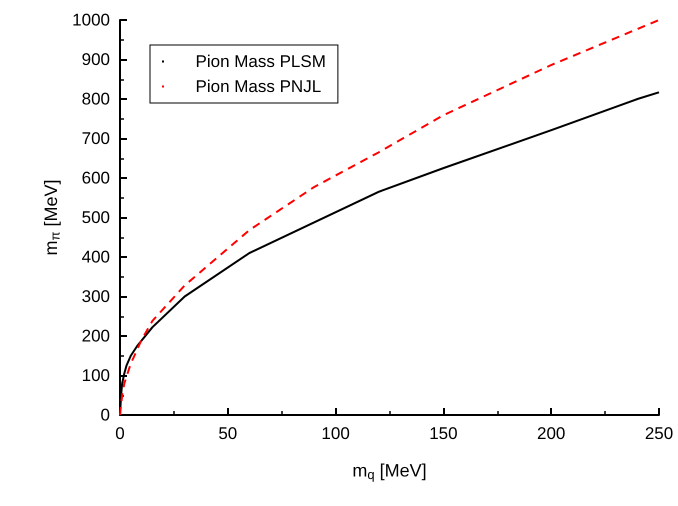 The height and width of the screenshot is (506, 678). What do you see at coordinates (443, 433) in the screenshot?
I see `x-tick-label: 150` at bounding box center [443, 433].